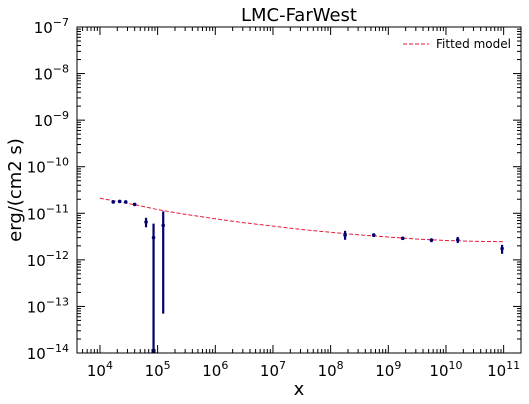  I want to click on y-tick-label: 10⁻¹⁴, so click(48, 352).